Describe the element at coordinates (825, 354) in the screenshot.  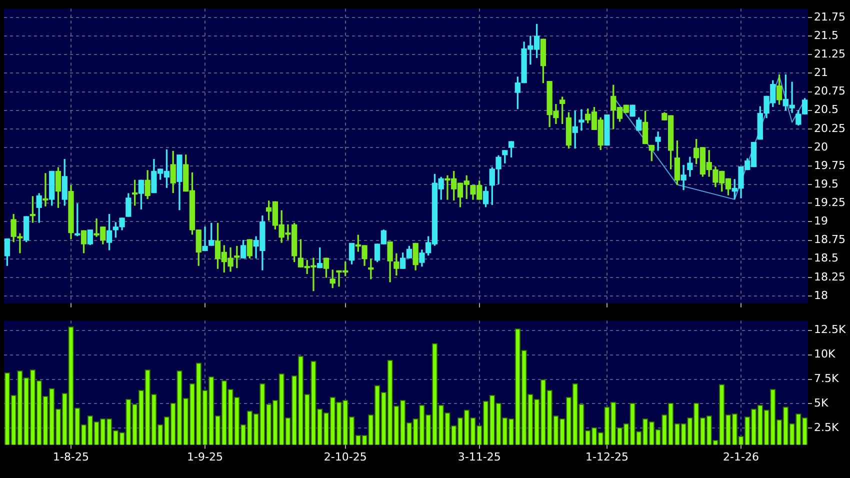
I see `y-tick-label: 10K` at that location.